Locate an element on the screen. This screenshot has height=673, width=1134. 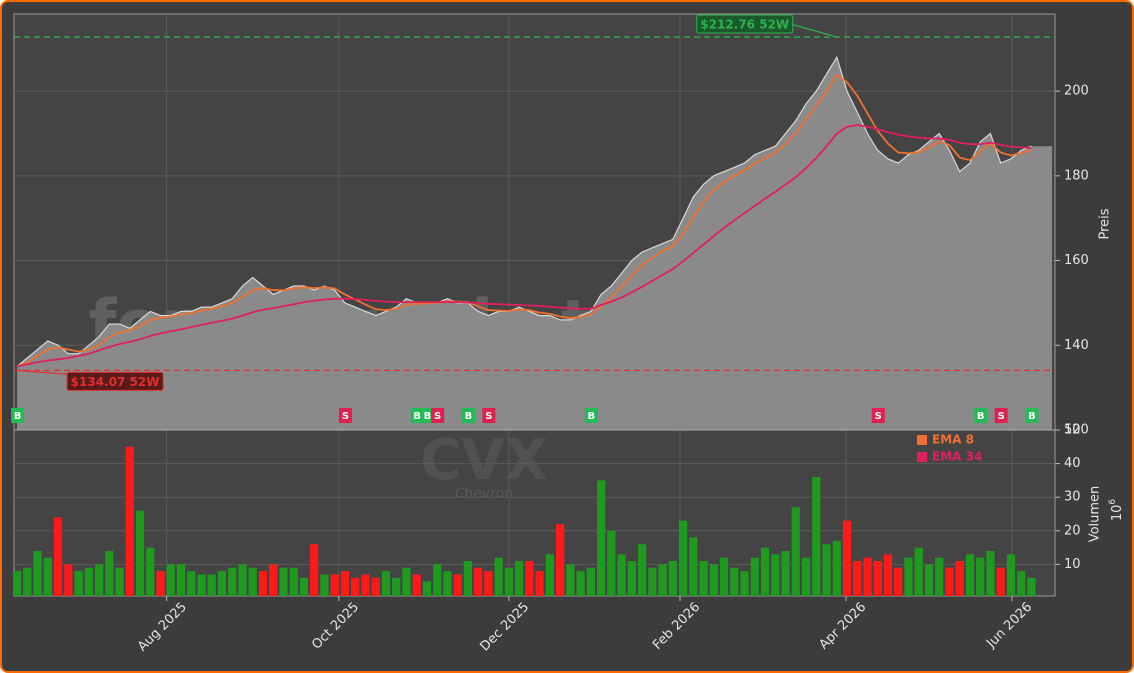
y2-axis-title: Volumen is located at coordinates (1095, 514).